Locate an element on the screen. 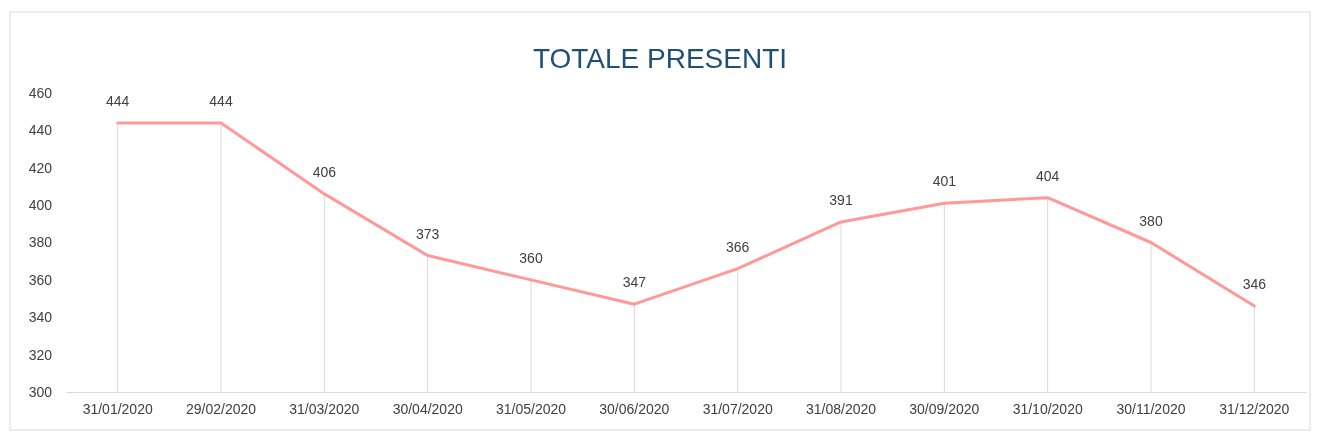 The width and height of the screenshot is (1319, 432). y-tick-label: 340 is located at coordinates (40, 317).